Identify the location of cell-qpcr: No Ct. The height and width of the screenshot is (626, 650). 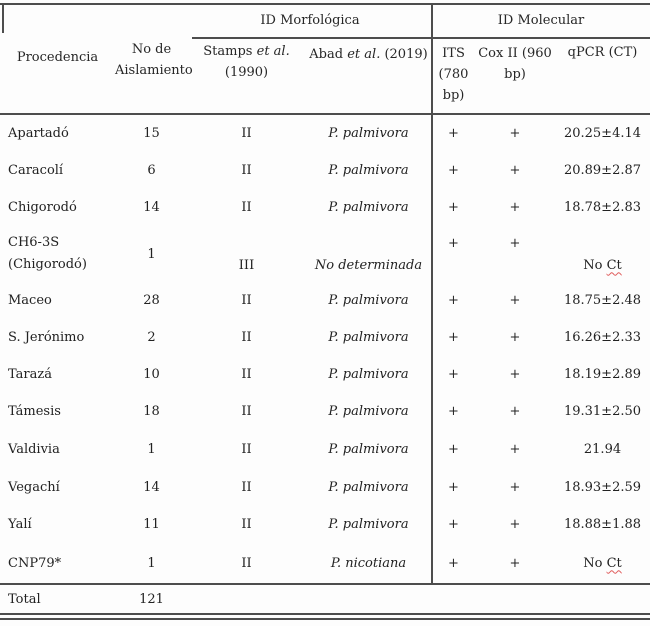
(602, 563).